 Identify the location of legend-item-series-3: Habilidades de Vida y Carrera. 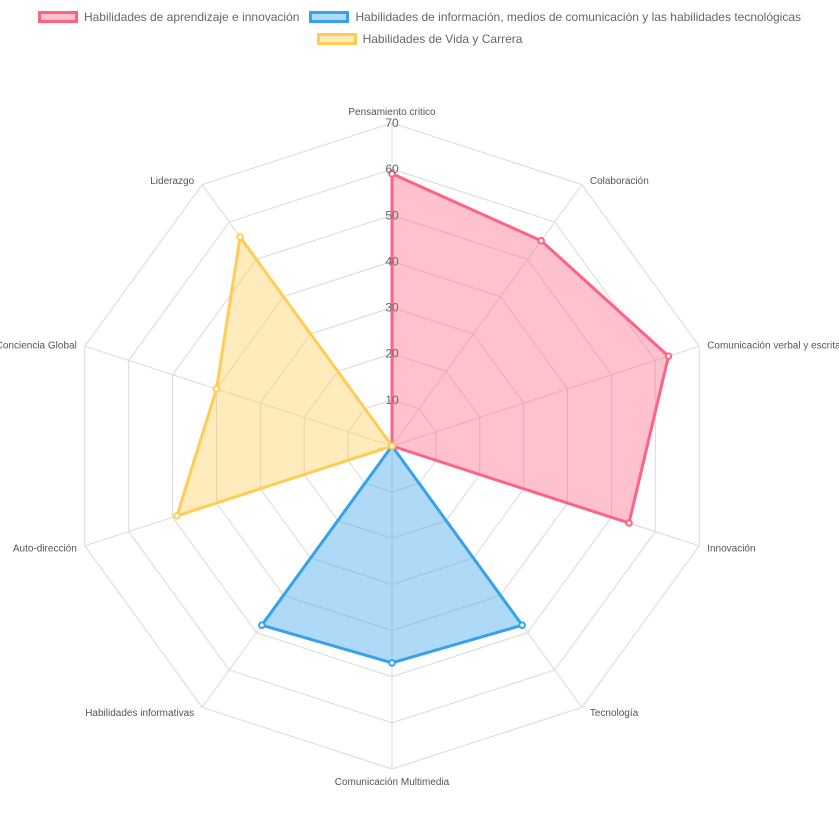
(419, 39).